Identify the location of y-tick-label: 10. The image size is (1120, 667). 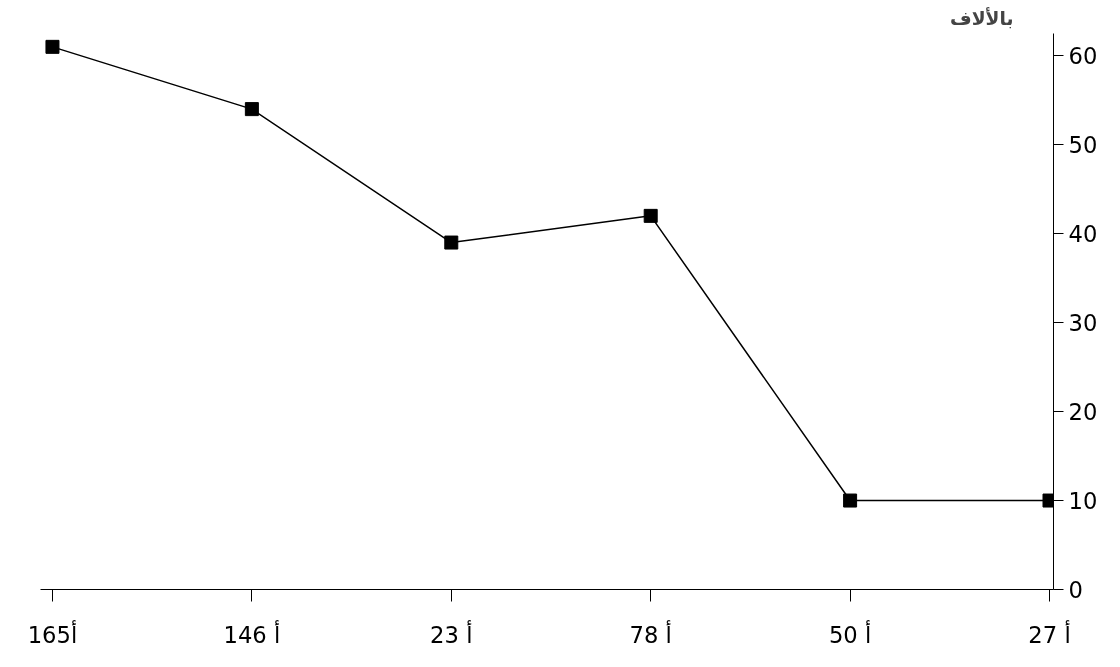
(1083, 501).